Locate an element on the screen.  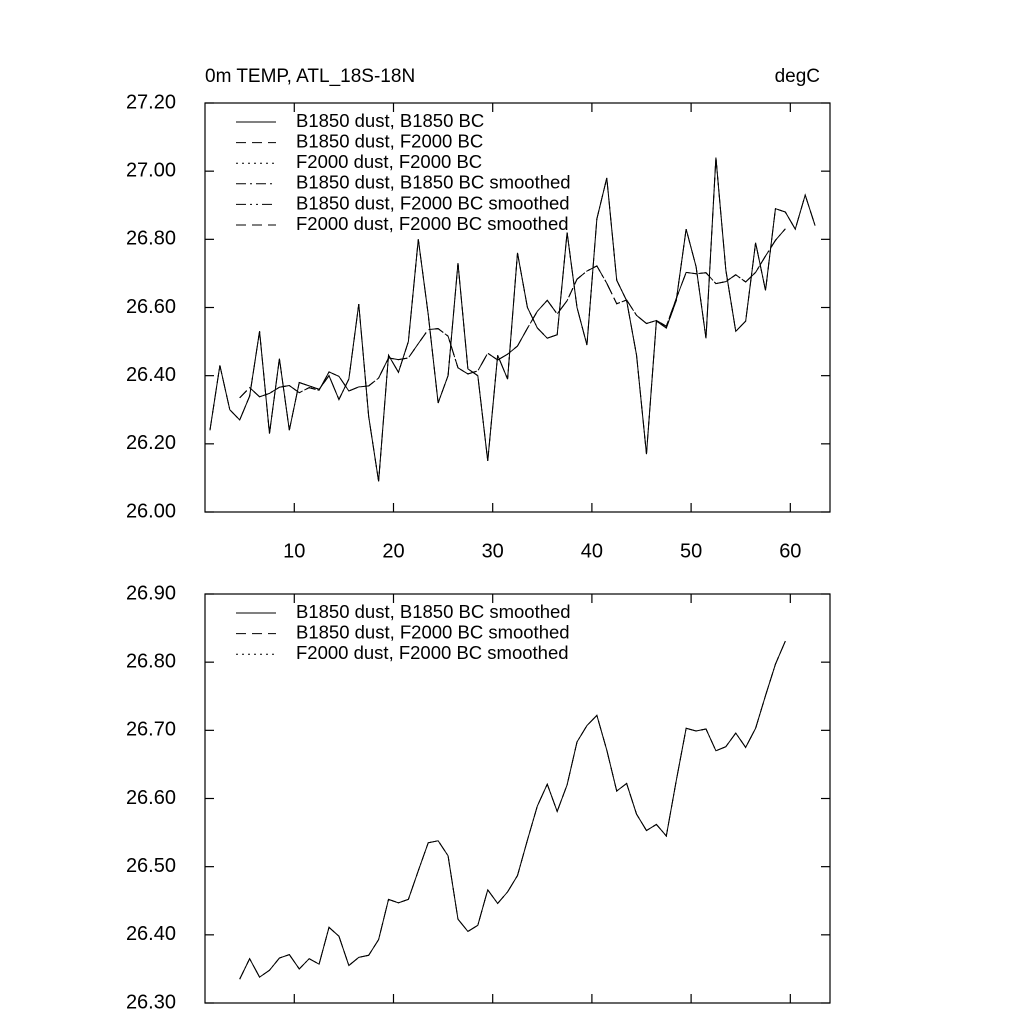
units-label: degC is located at coordinates (797, 76).